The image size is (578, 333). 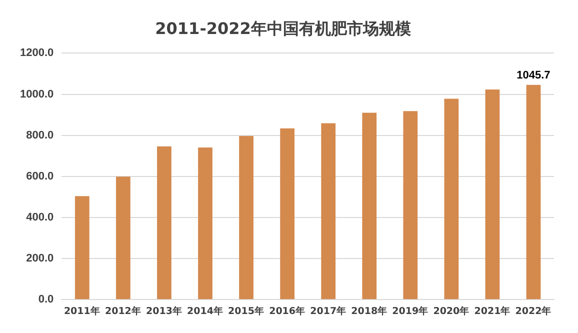 I want to click on y-tick-label: 600.0, so click(x=40, y=176).